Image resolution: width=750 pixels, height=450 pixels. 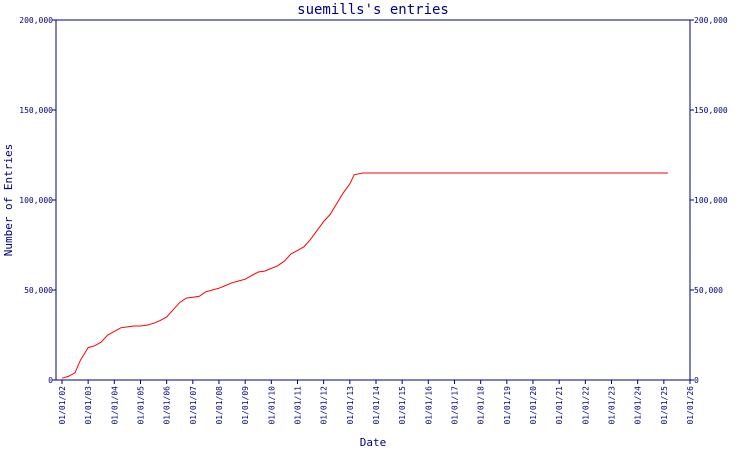 I want to click on x-axis-label: Date, so click(x=373, y=442).